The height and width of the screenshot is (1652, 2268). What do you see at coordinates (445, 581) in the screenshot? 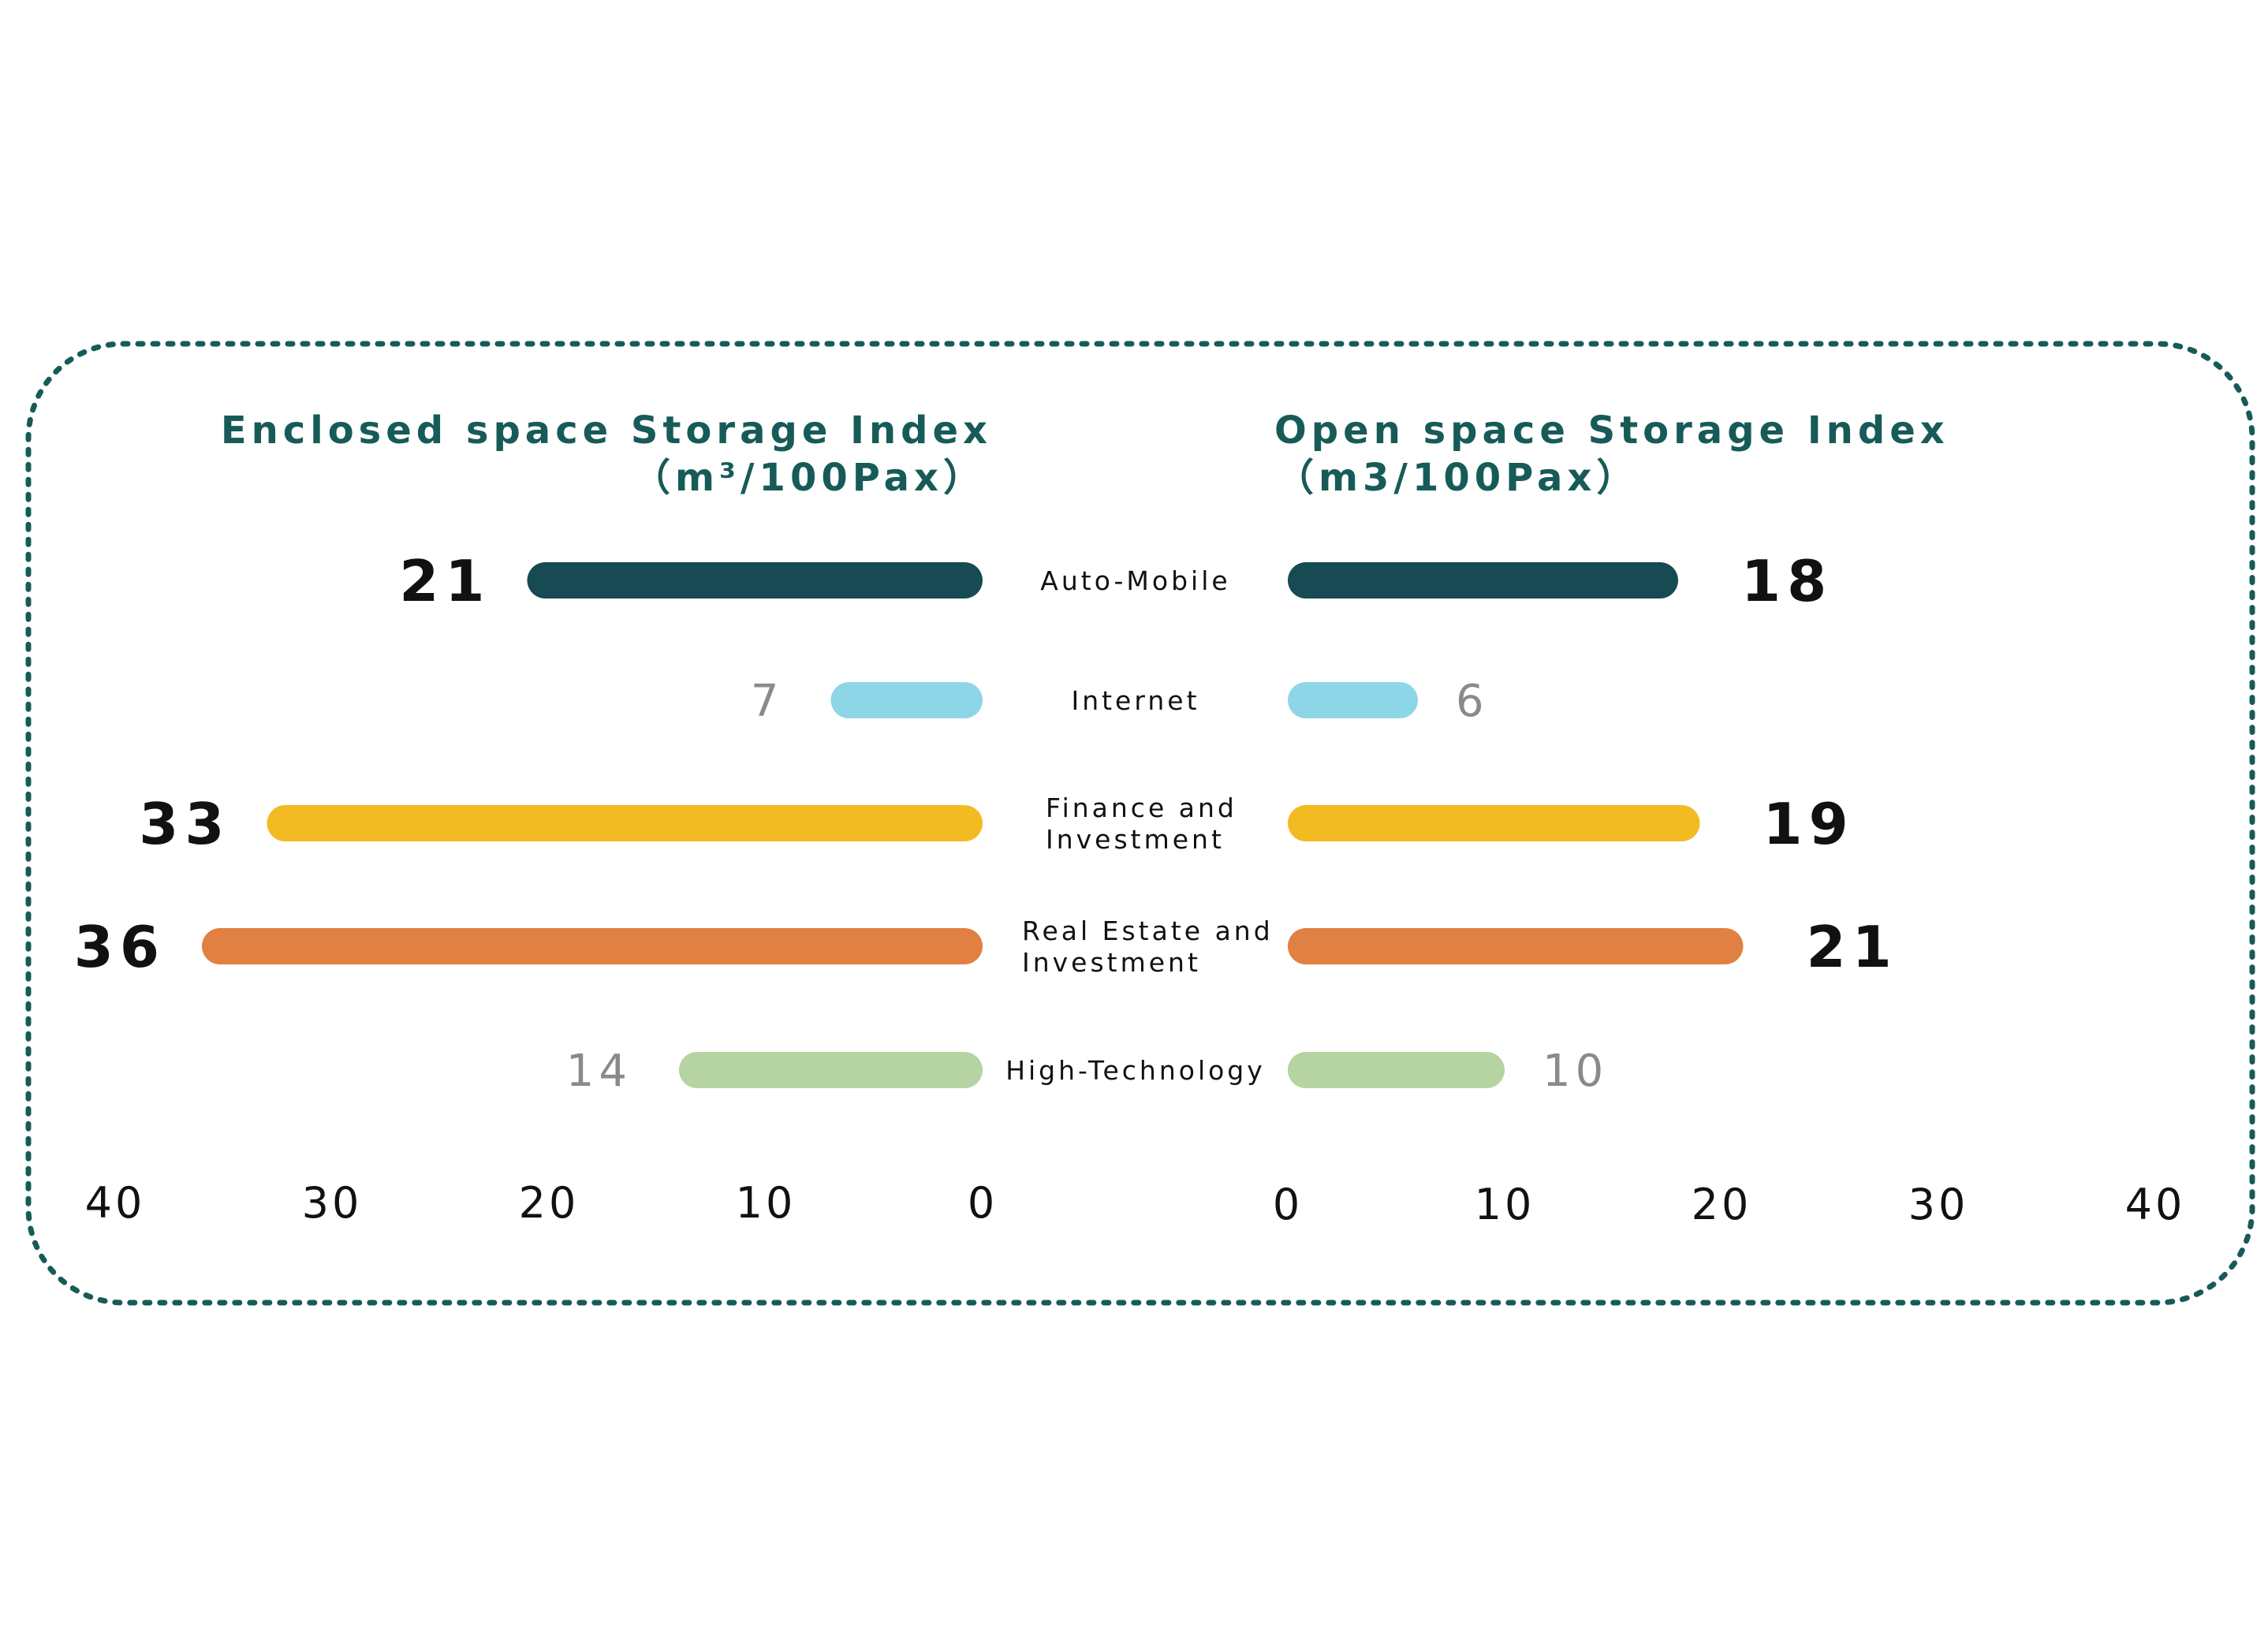
I see `left-value-label: 21` at bounding box center [445, 581].